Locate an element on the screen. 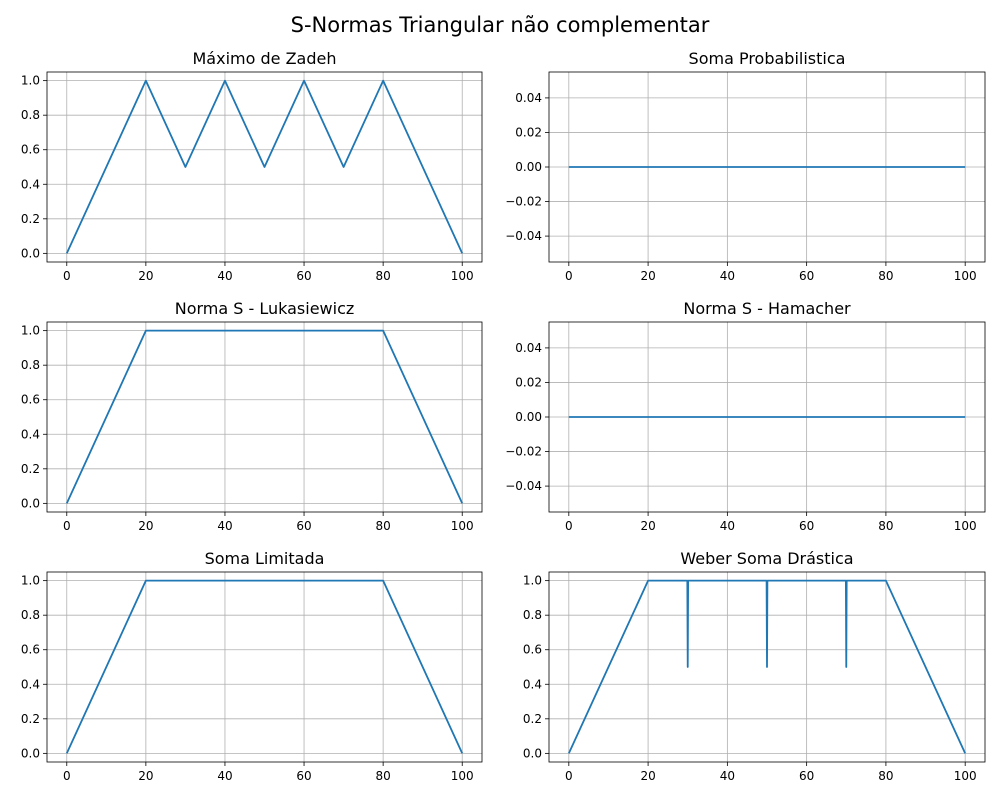  subplot-title: Soma Limitada is located at coordinates (265, 558).